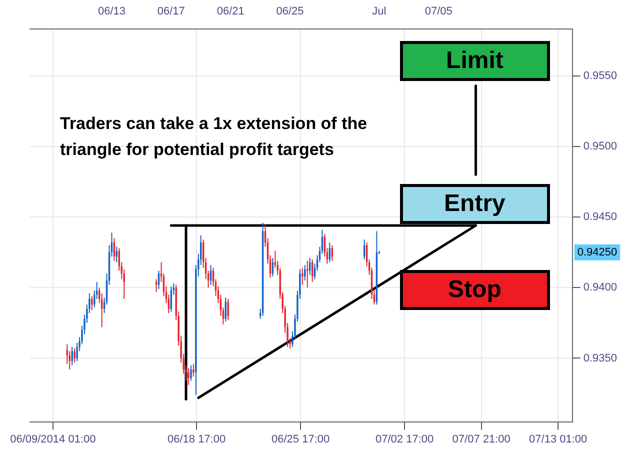  Describe the element at coordinates (600, 146) in the screenshot. I see `y-tick-label: 0.9500` at that location.